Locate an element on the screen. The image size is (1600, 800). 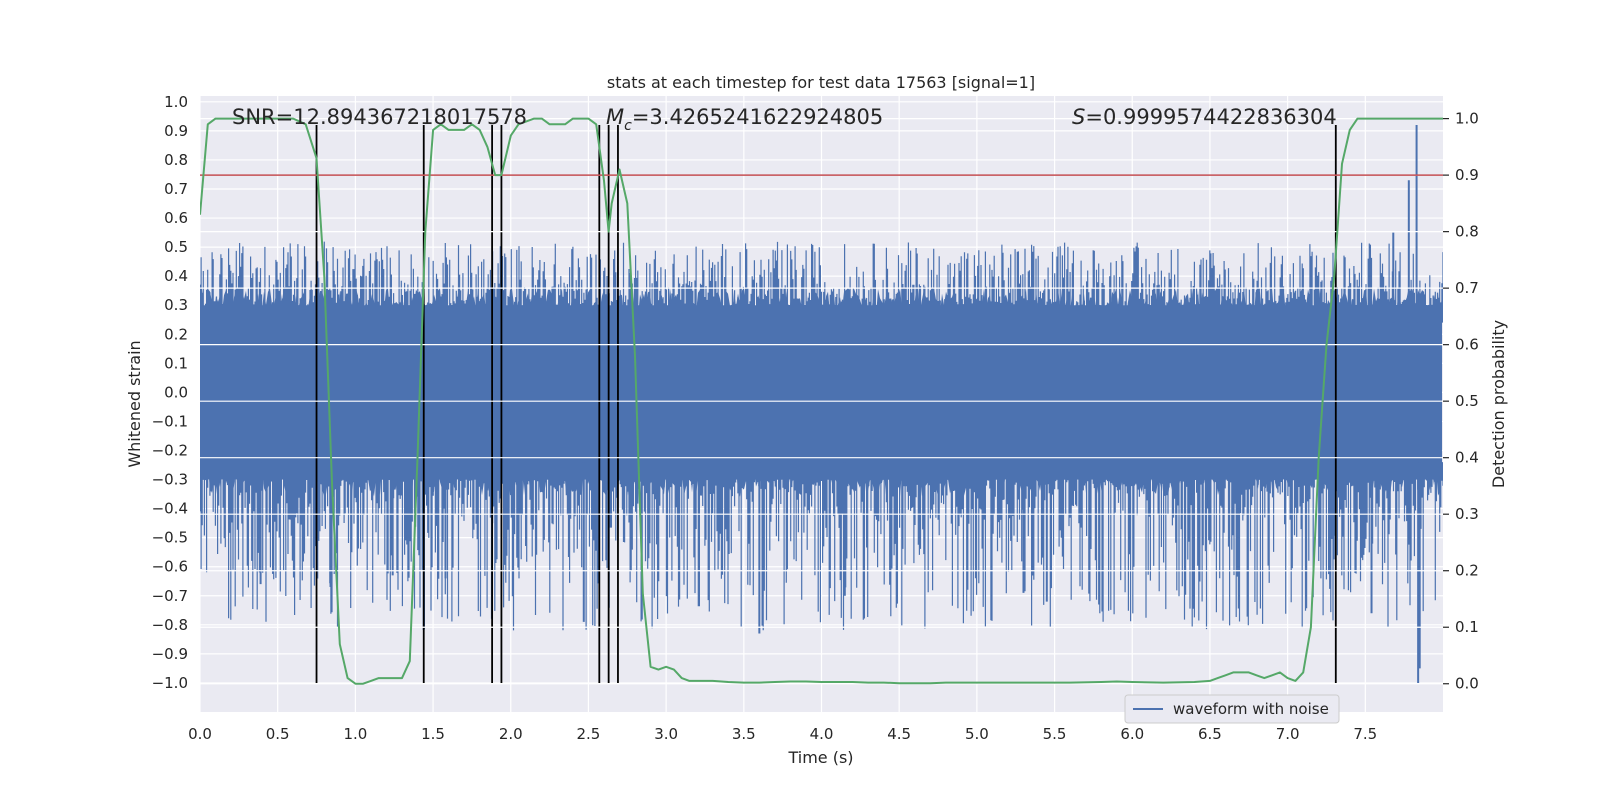
x-tick-label: 7.5 is located at coordinates (1365, 734).